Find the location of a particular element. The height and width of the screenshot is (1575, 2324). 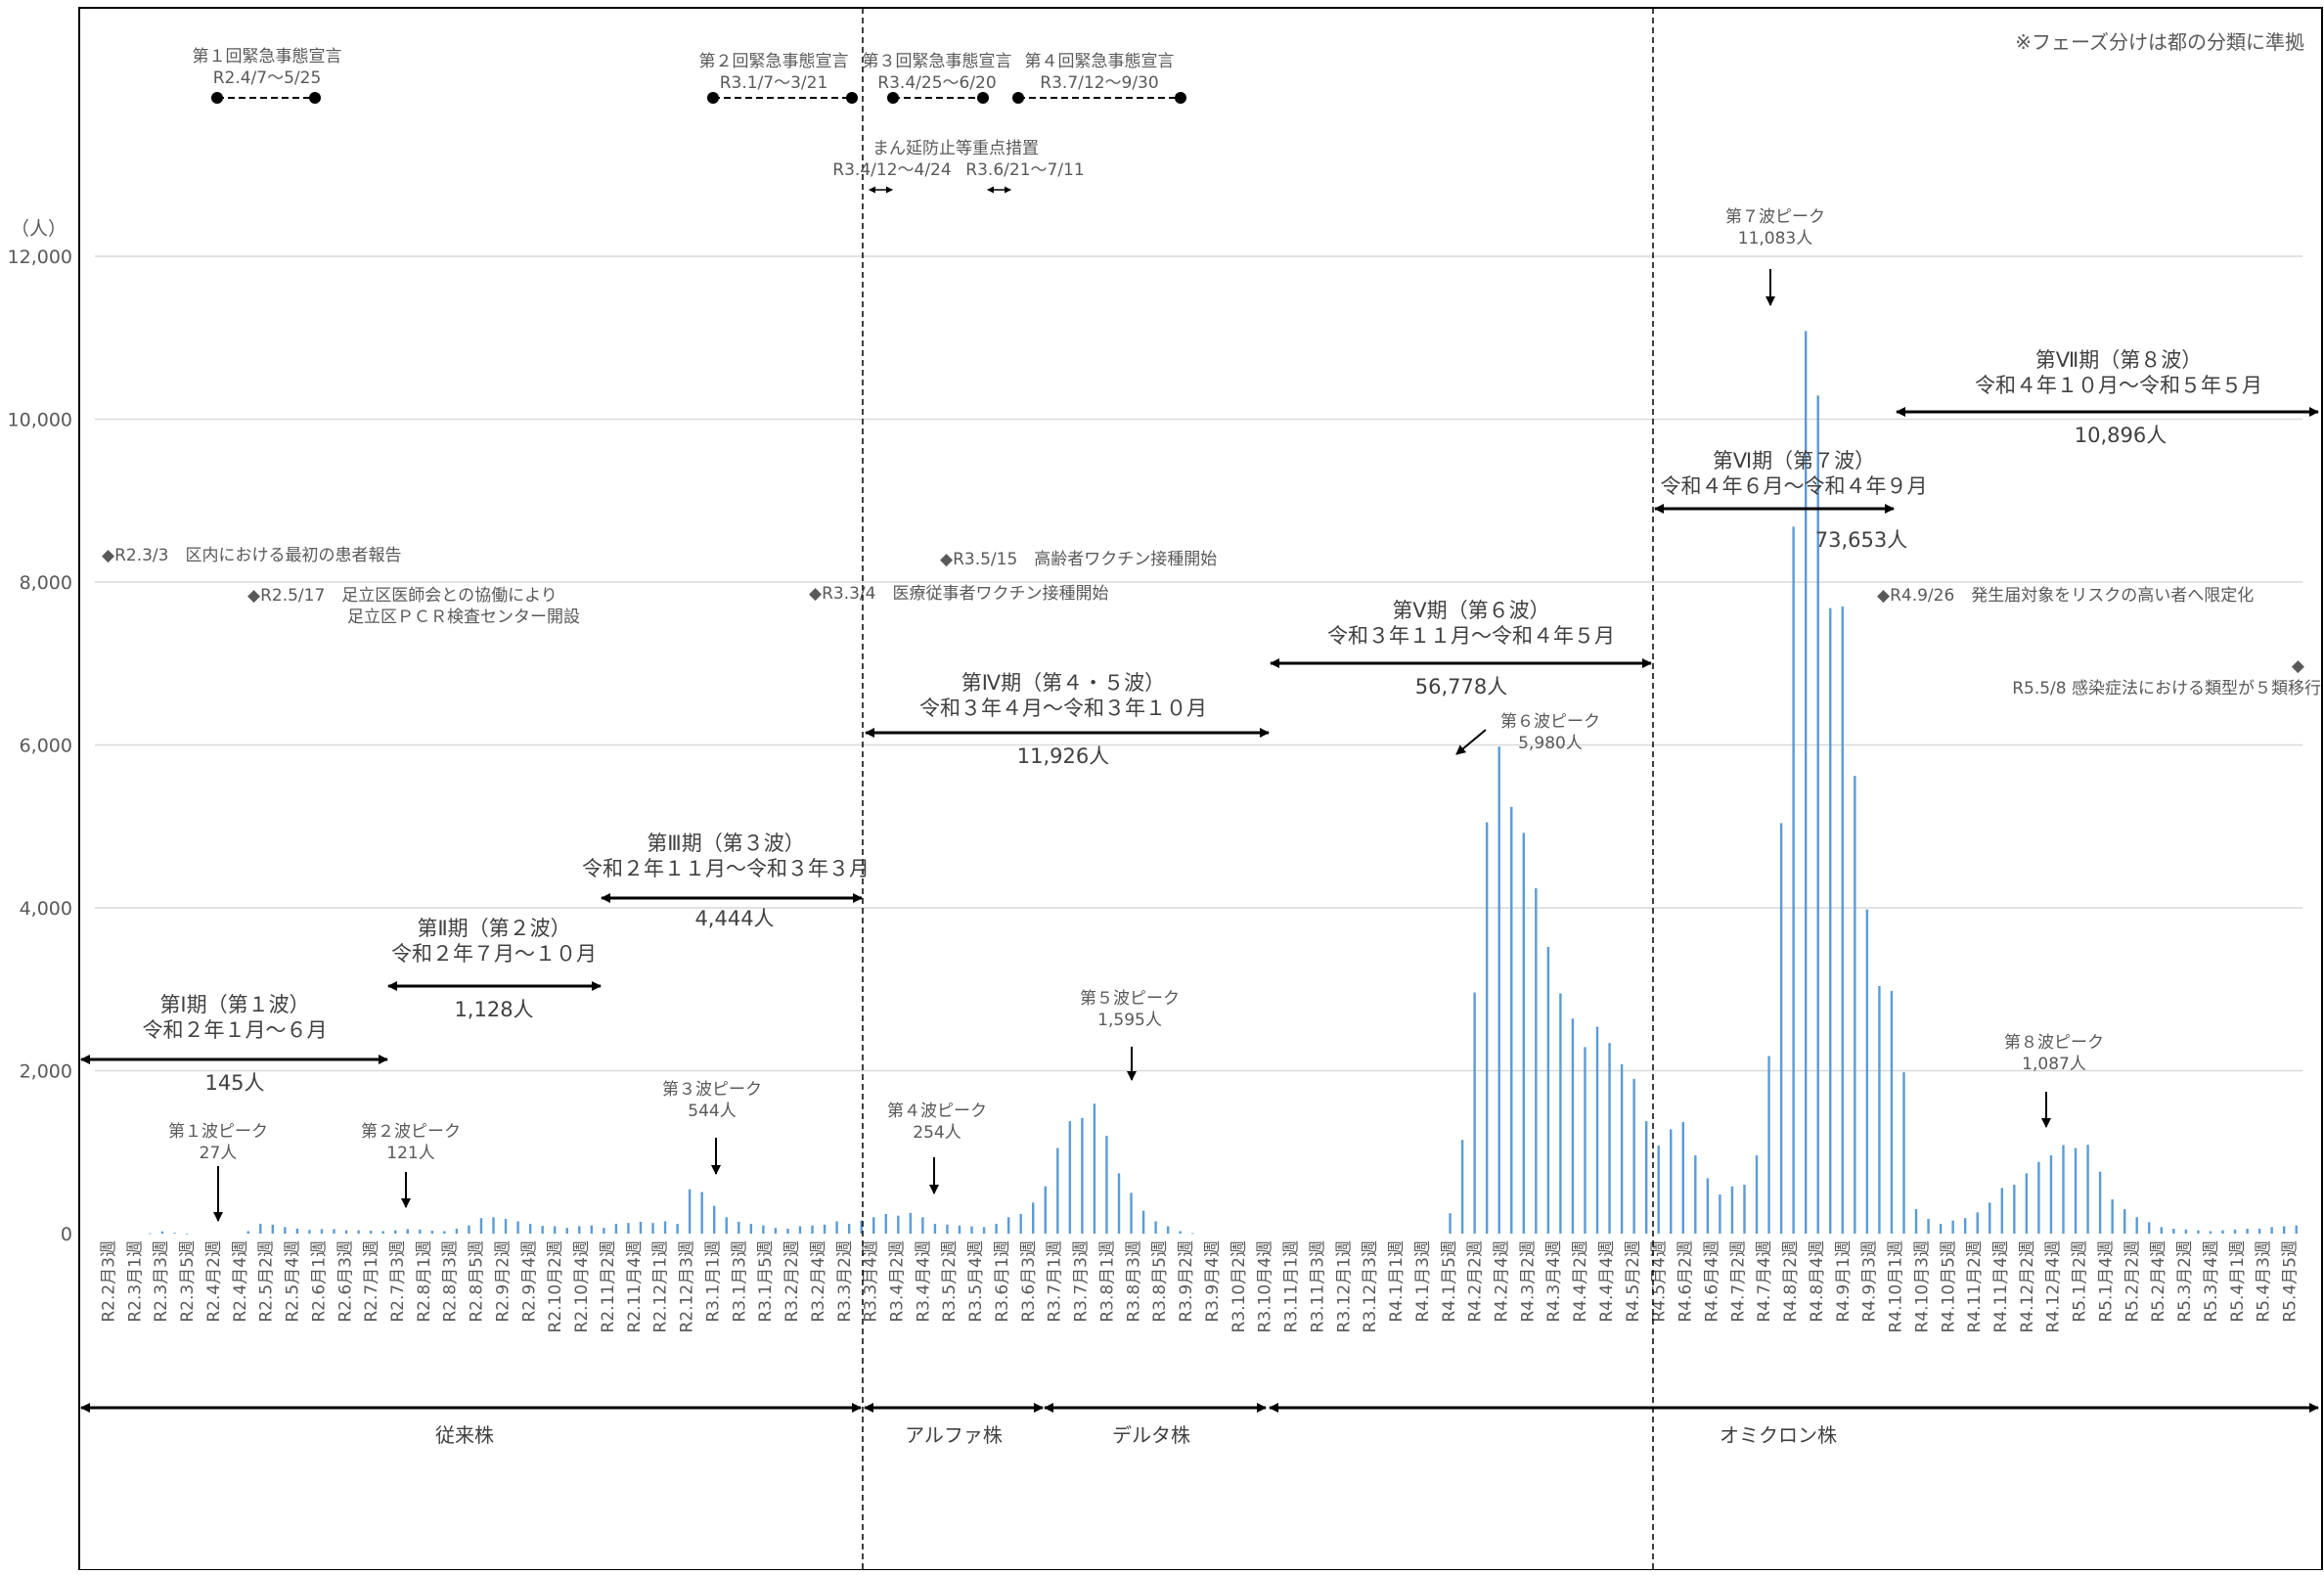

phase-2: 第Ⅱ期（第２波） 令和２年７月～１０月 1,128人 is located at coordinates (494, 969).